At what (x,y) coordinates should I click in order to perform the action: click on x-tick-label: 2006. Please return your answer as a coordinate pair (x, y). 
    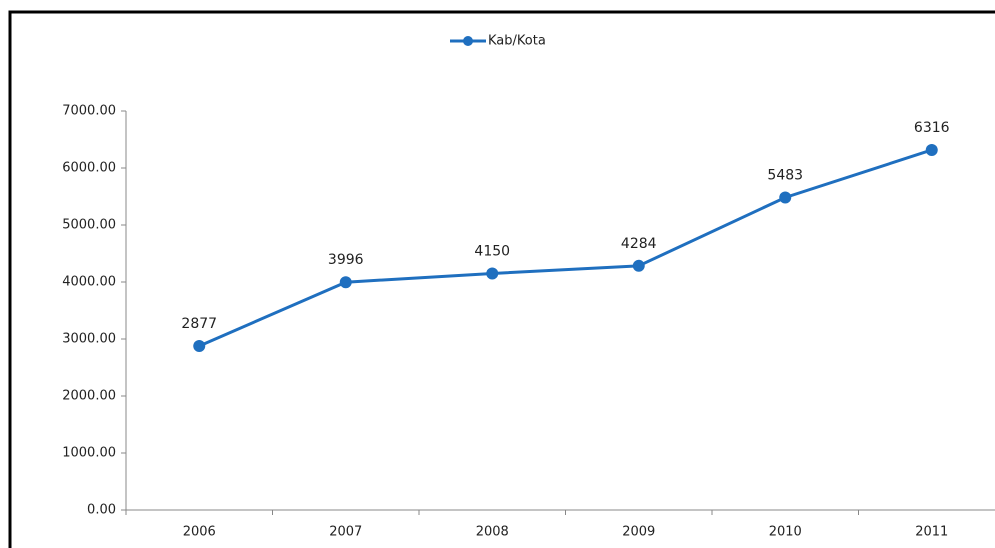
    Looking at the image, I should click on (199, 532).